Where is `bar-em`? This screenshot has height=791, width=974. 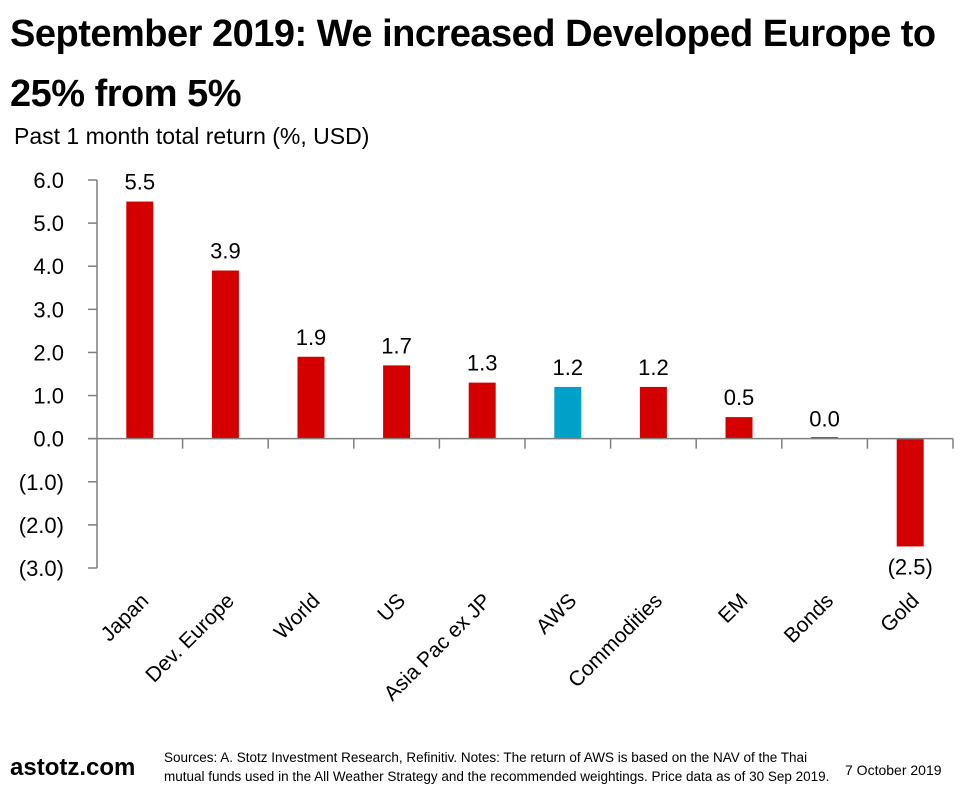 bar-em is located at coordinates (739, 428).